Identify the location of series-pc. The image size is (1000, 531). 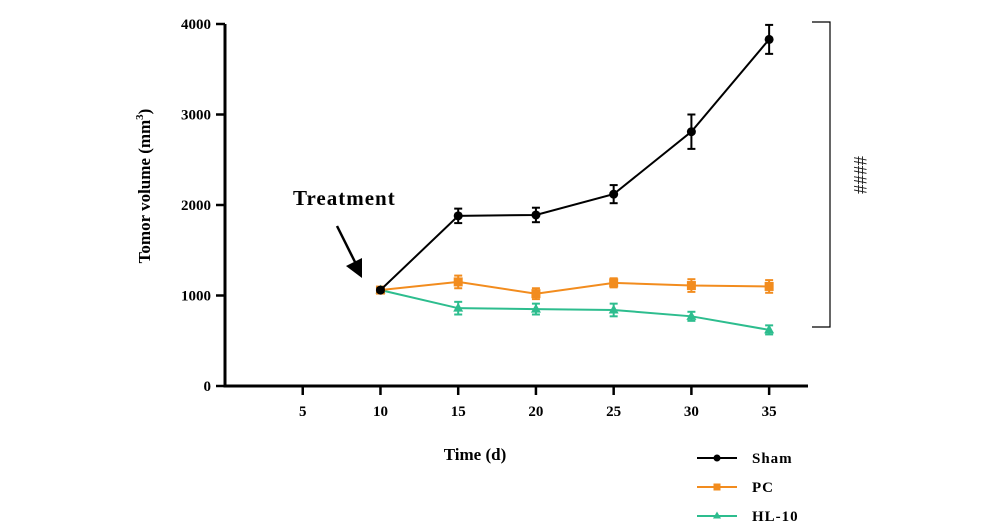
(574, 287).